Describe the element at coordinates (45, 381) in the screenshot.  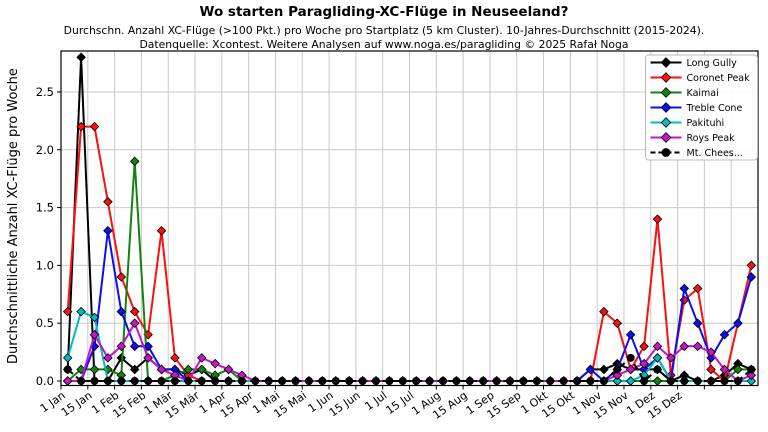
I see `svg-text: 0.0` at that location.